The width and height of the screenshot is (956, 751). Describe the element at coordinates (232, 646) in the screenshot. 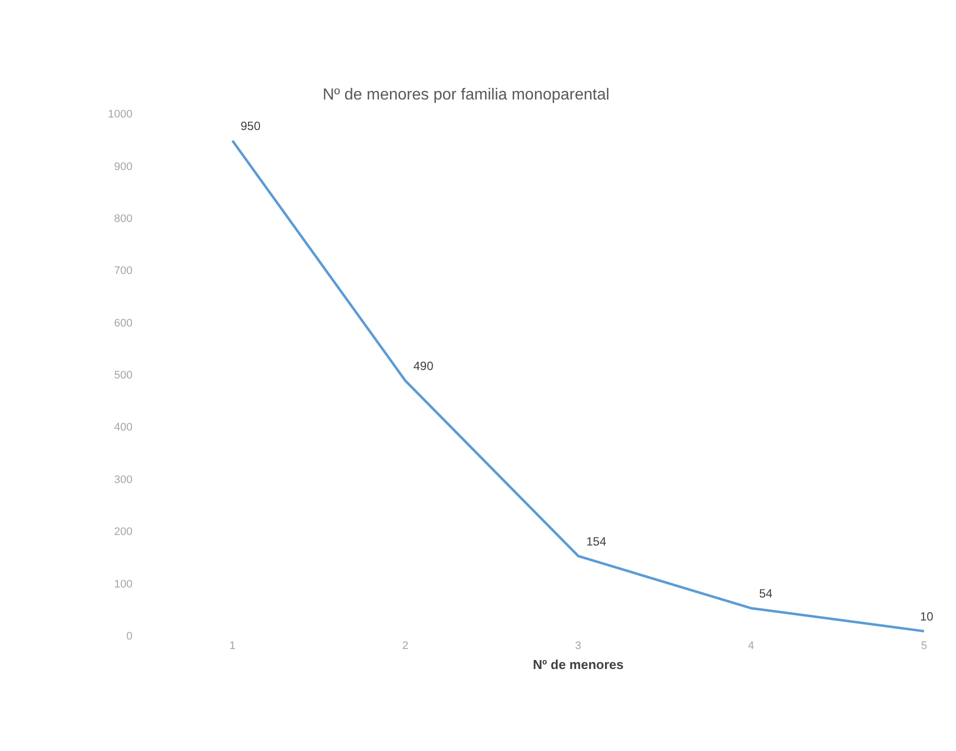

I see `x-tick-label: 1` at that location.